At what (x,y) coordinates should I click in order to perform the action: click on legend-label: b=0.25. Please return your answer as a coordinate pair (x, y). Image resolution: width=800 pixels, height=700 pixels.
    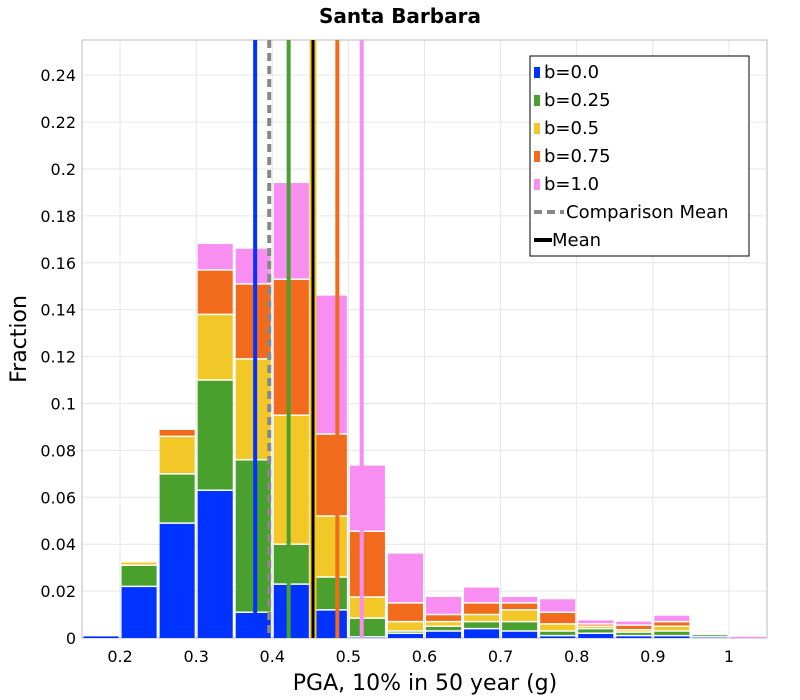
    Looking at the image, I should click on (577, 100).